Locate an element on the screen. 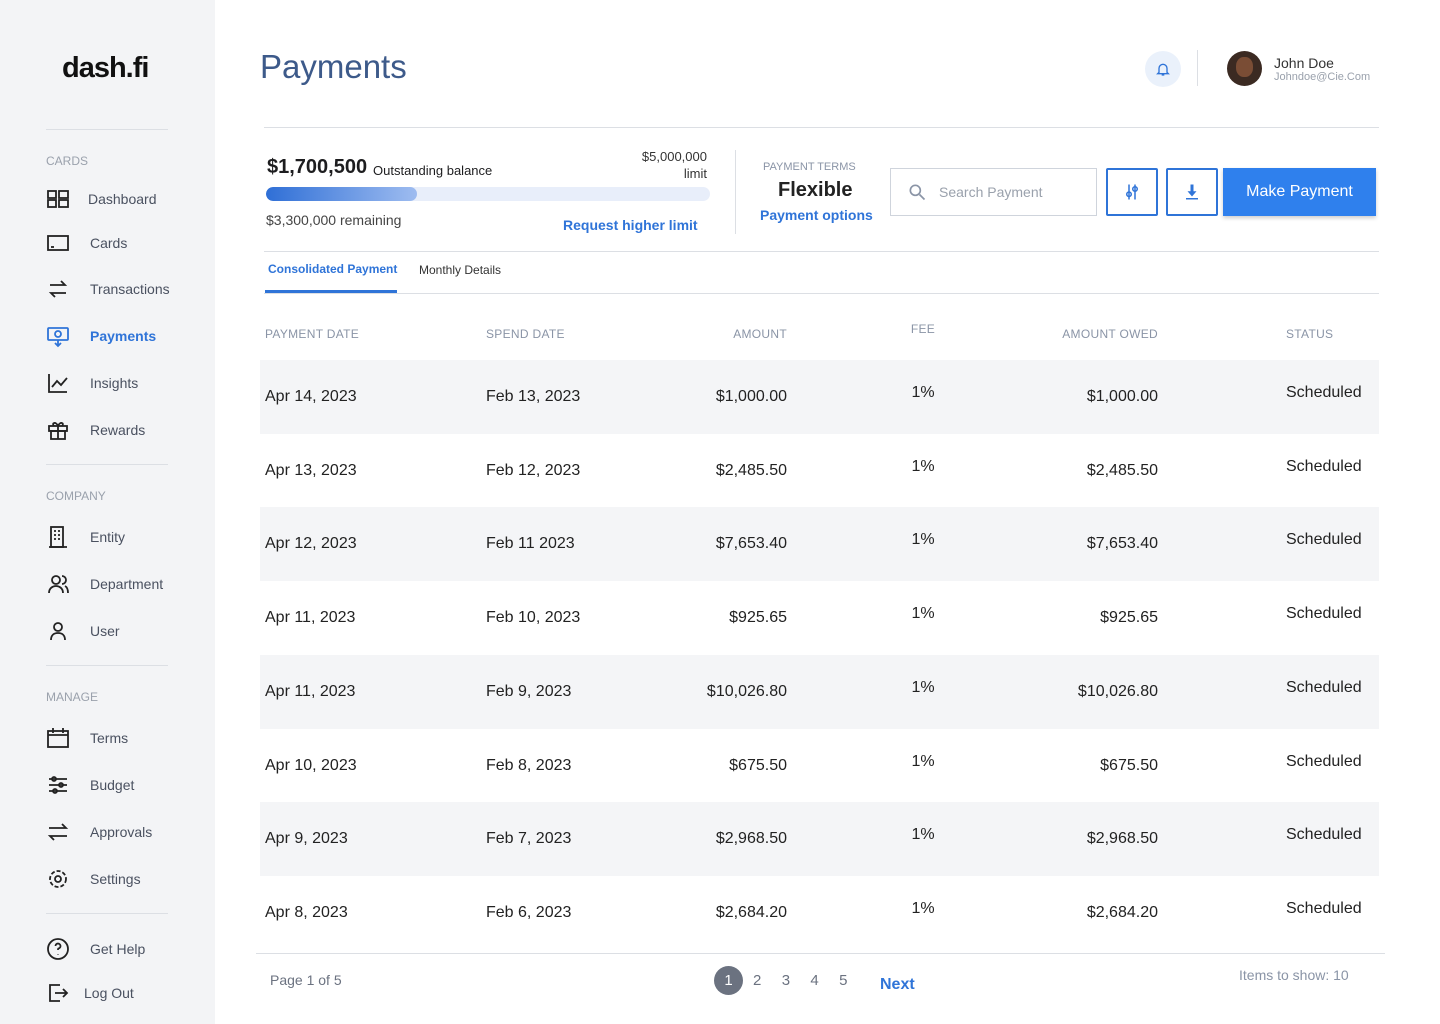  table-cell: Apr 14, 2023 is located at coordinates (311, 396).